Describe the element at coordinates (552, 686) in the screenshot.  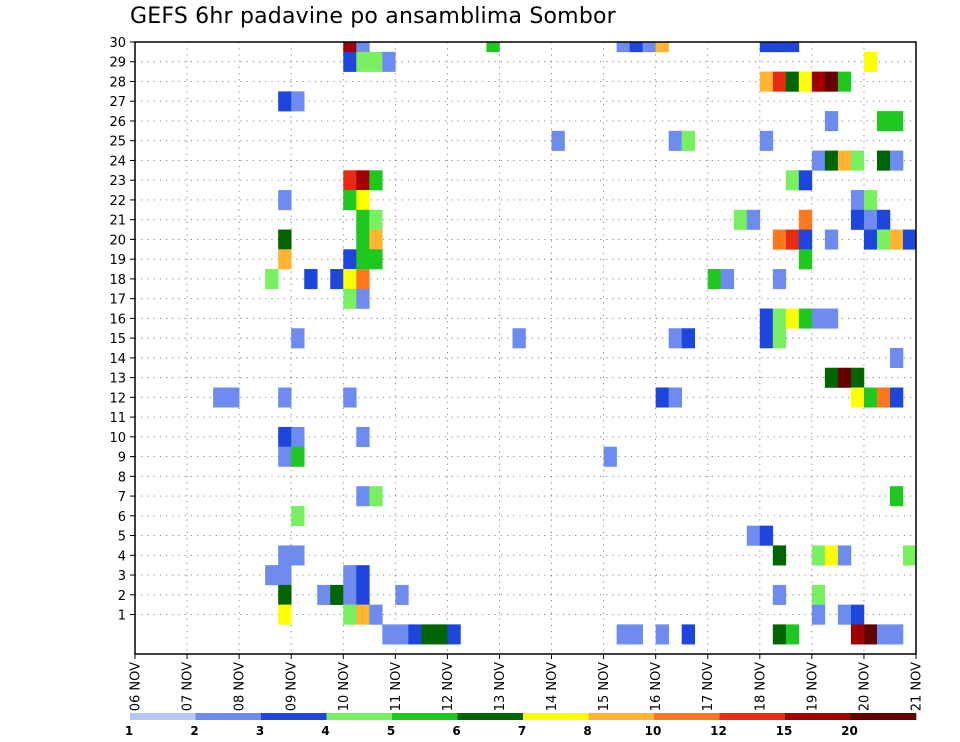
I see `x-tick-label: 14 NOV` at that location.